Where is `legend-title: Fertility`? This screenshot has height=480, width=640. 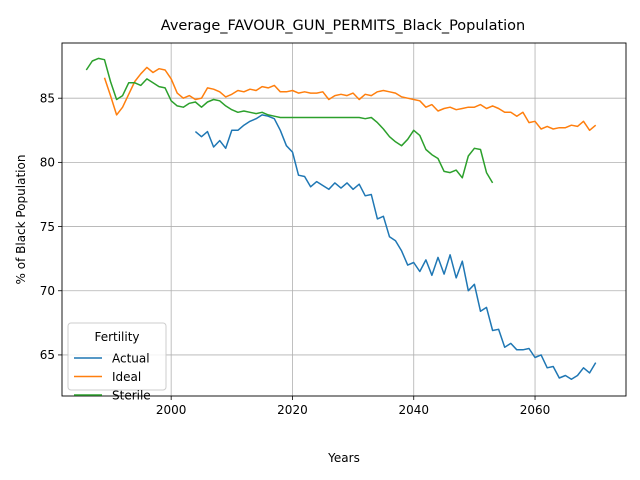 legend-title: Fertility is located at coordinates (116, 337).